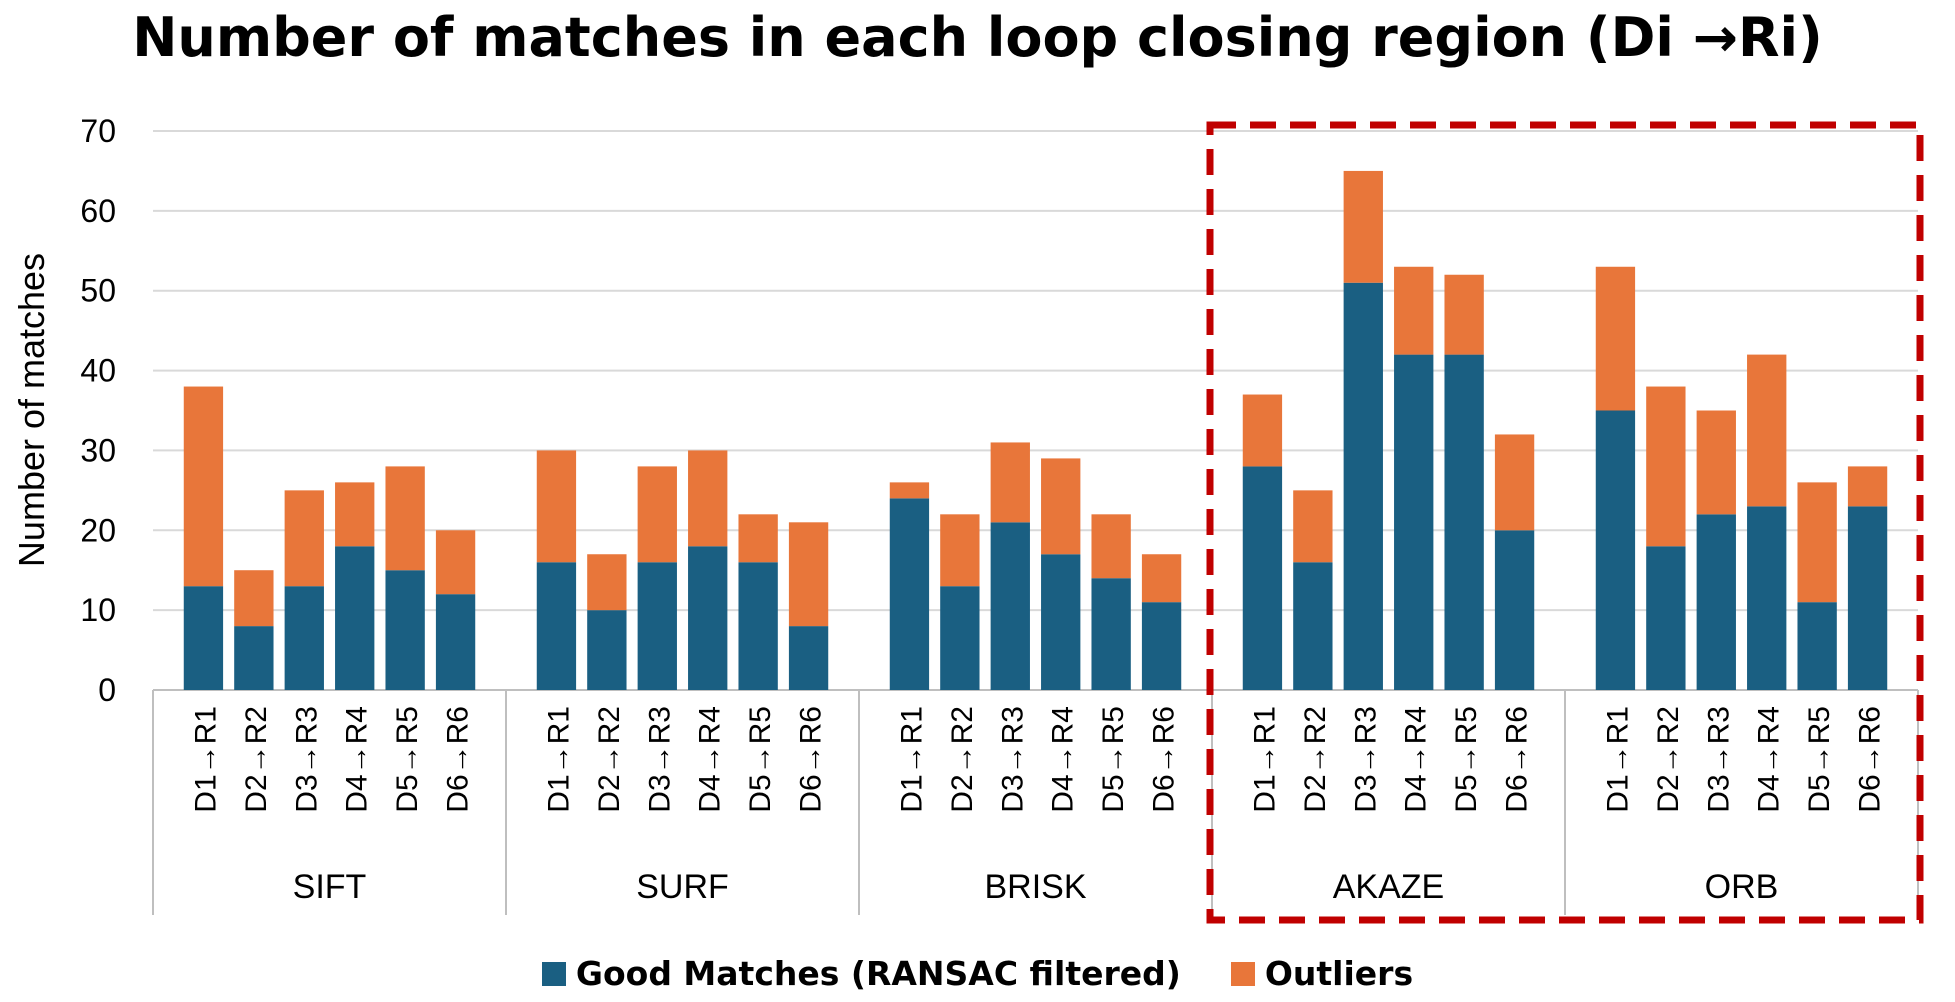 This screenshot has height=1002, width=1955. I want to click on y-tick-label: 60, so click(98, 211).